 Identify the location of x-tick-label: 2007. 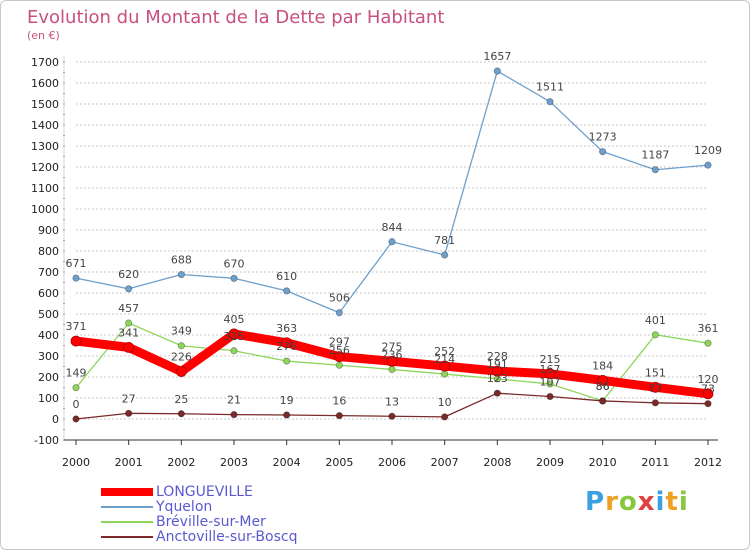
(445, 462).